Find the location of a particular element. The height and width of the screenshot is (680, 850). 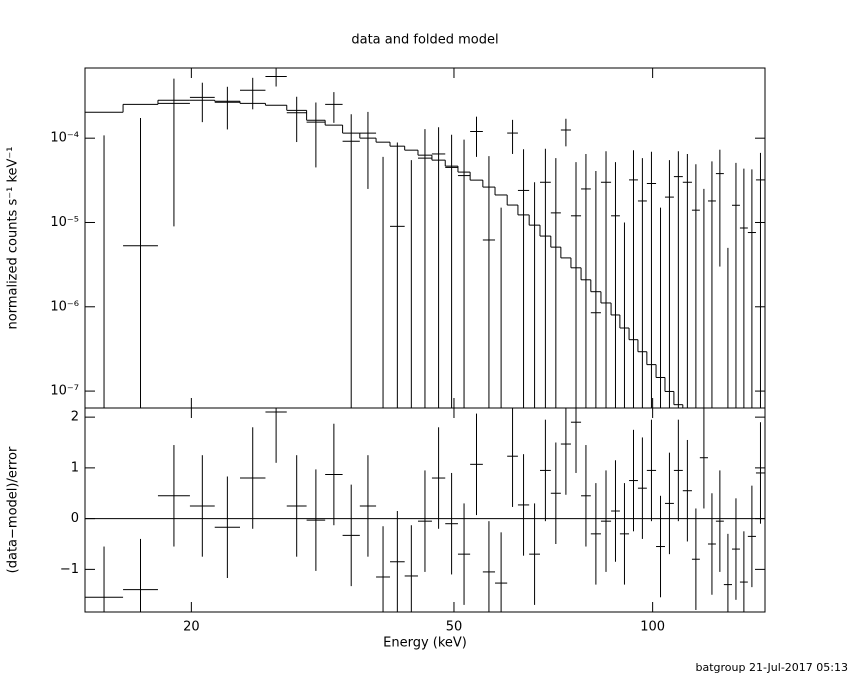

chart-title: data and folded model is located at coordinates (424, 40).